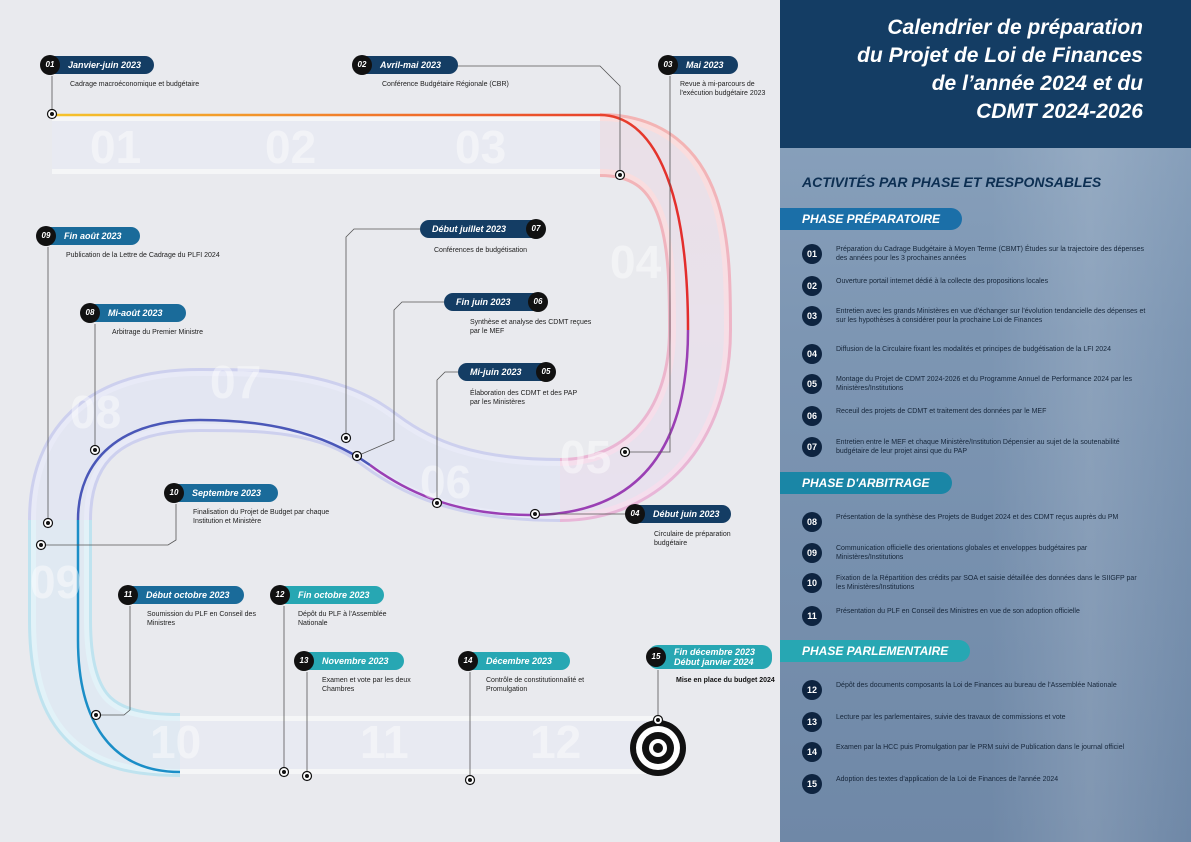 Image resolution: width=1191 pixels, height=842 pixels. What do you see at coordinates (812, 690) in the screenshot?
I see `activity-number-badge: 12` at bounding box center [812, 690].